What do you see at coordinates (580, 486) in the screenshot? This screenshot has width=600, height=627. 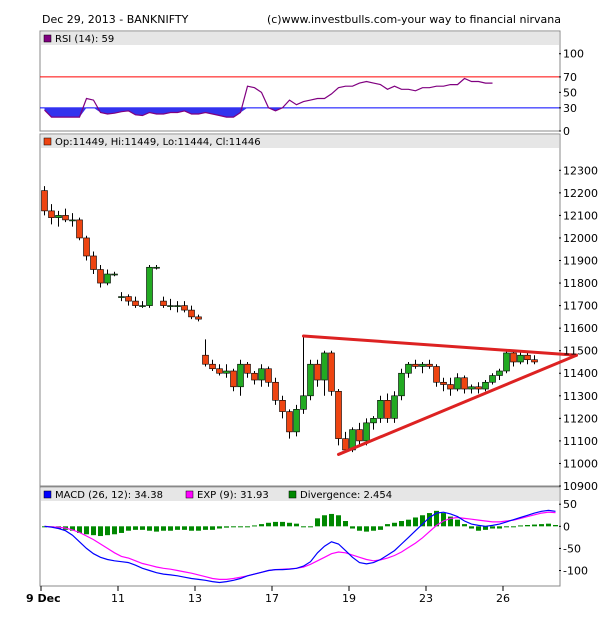 I see `price-tick-label: 10900` at bounding box center [580, 486].